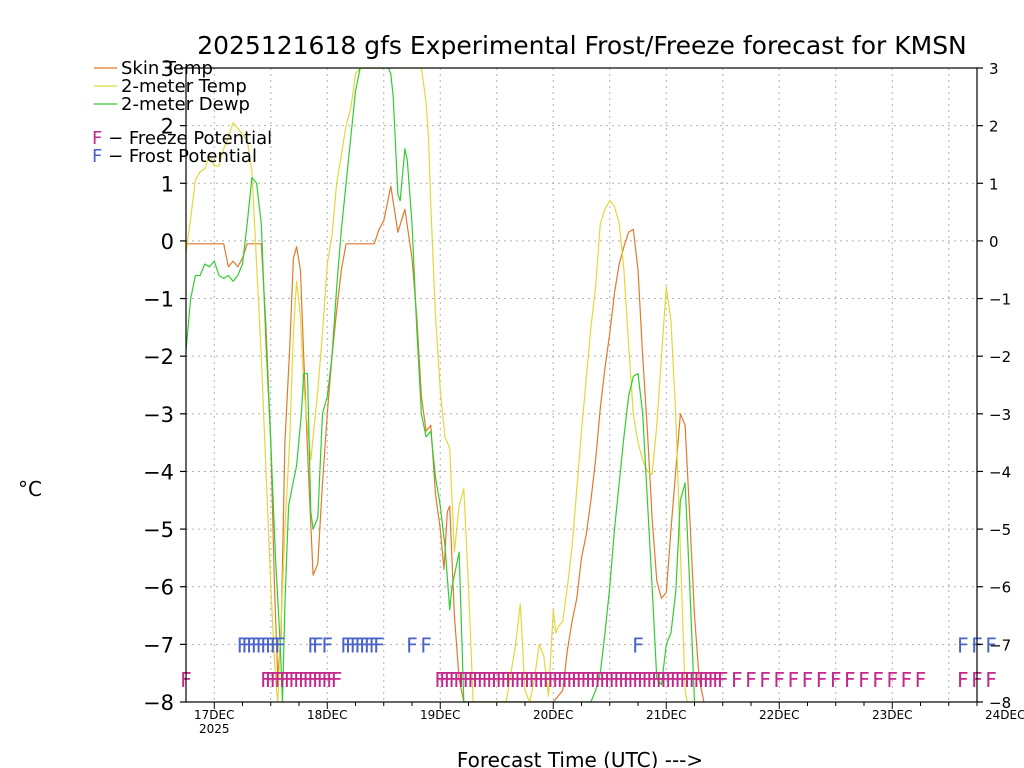 The image size is (1024, 768). What do you see at coordinates (30, 489) in the screenshot?
I see `y-axis-label: °C` at bounding box center [30, 489].